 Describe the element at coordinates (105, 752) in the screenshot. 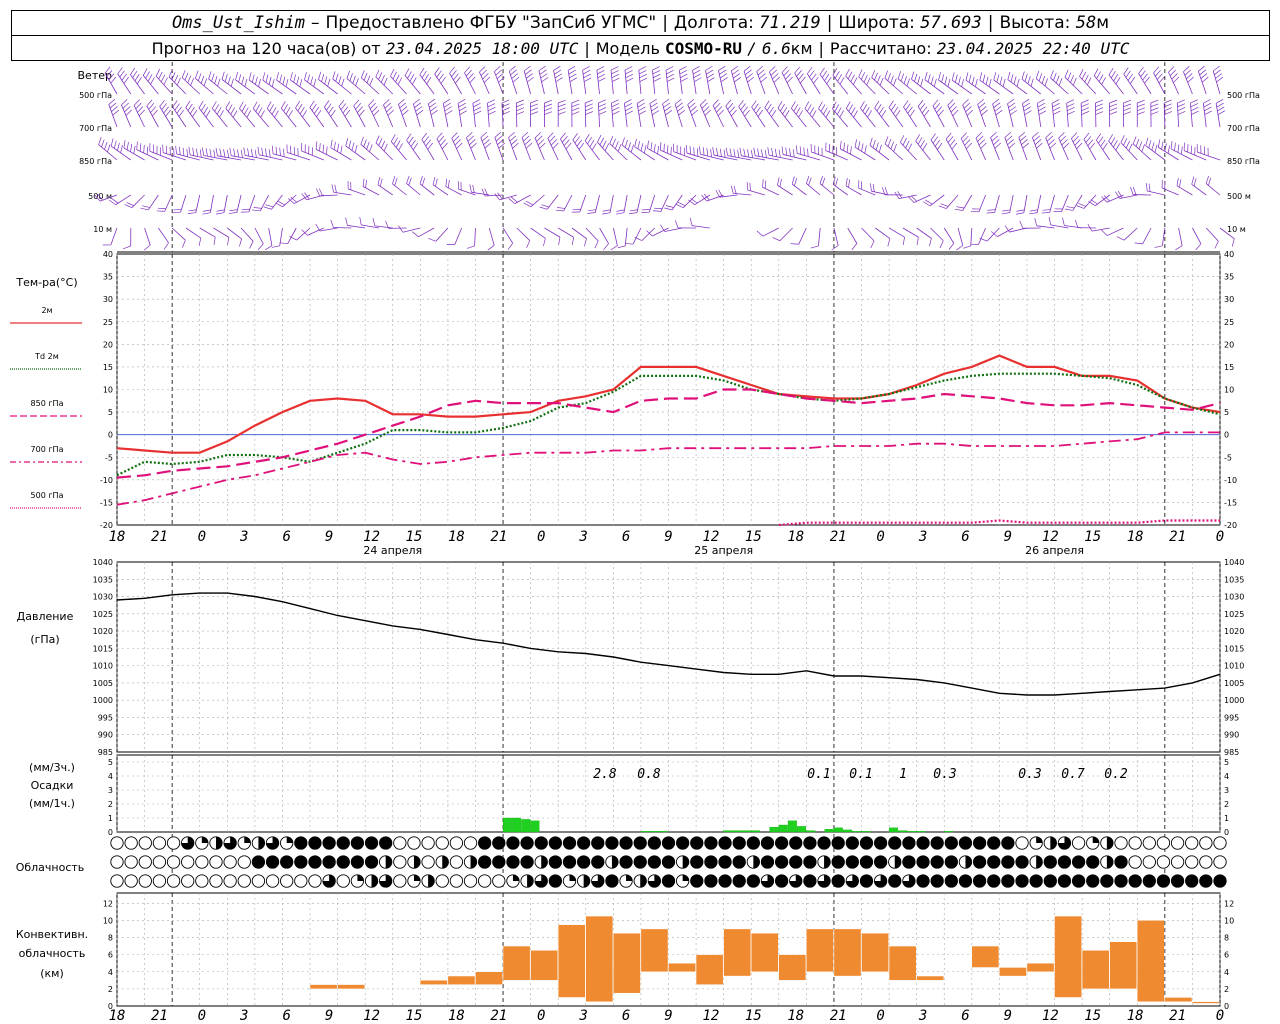

I see `pressure-tick-left: 985` at that location.